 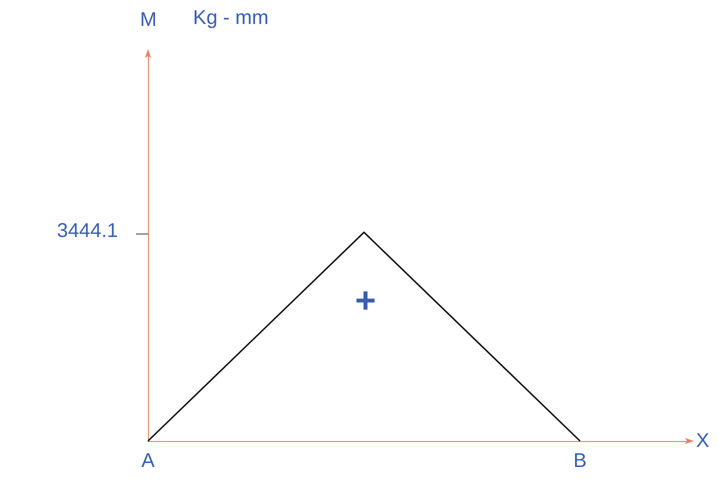 I want to click on x-axis-title: X, so click(x=703, y=441).